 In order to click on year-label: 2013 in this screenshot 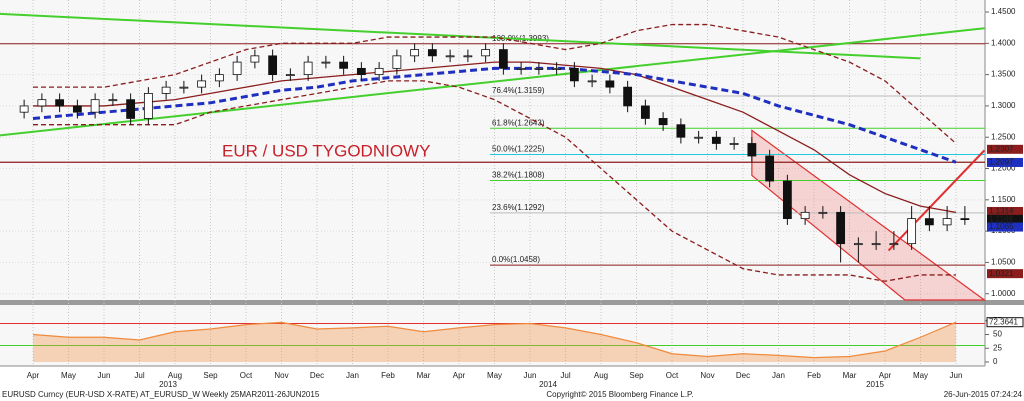, I will do `click(168, 384)`.